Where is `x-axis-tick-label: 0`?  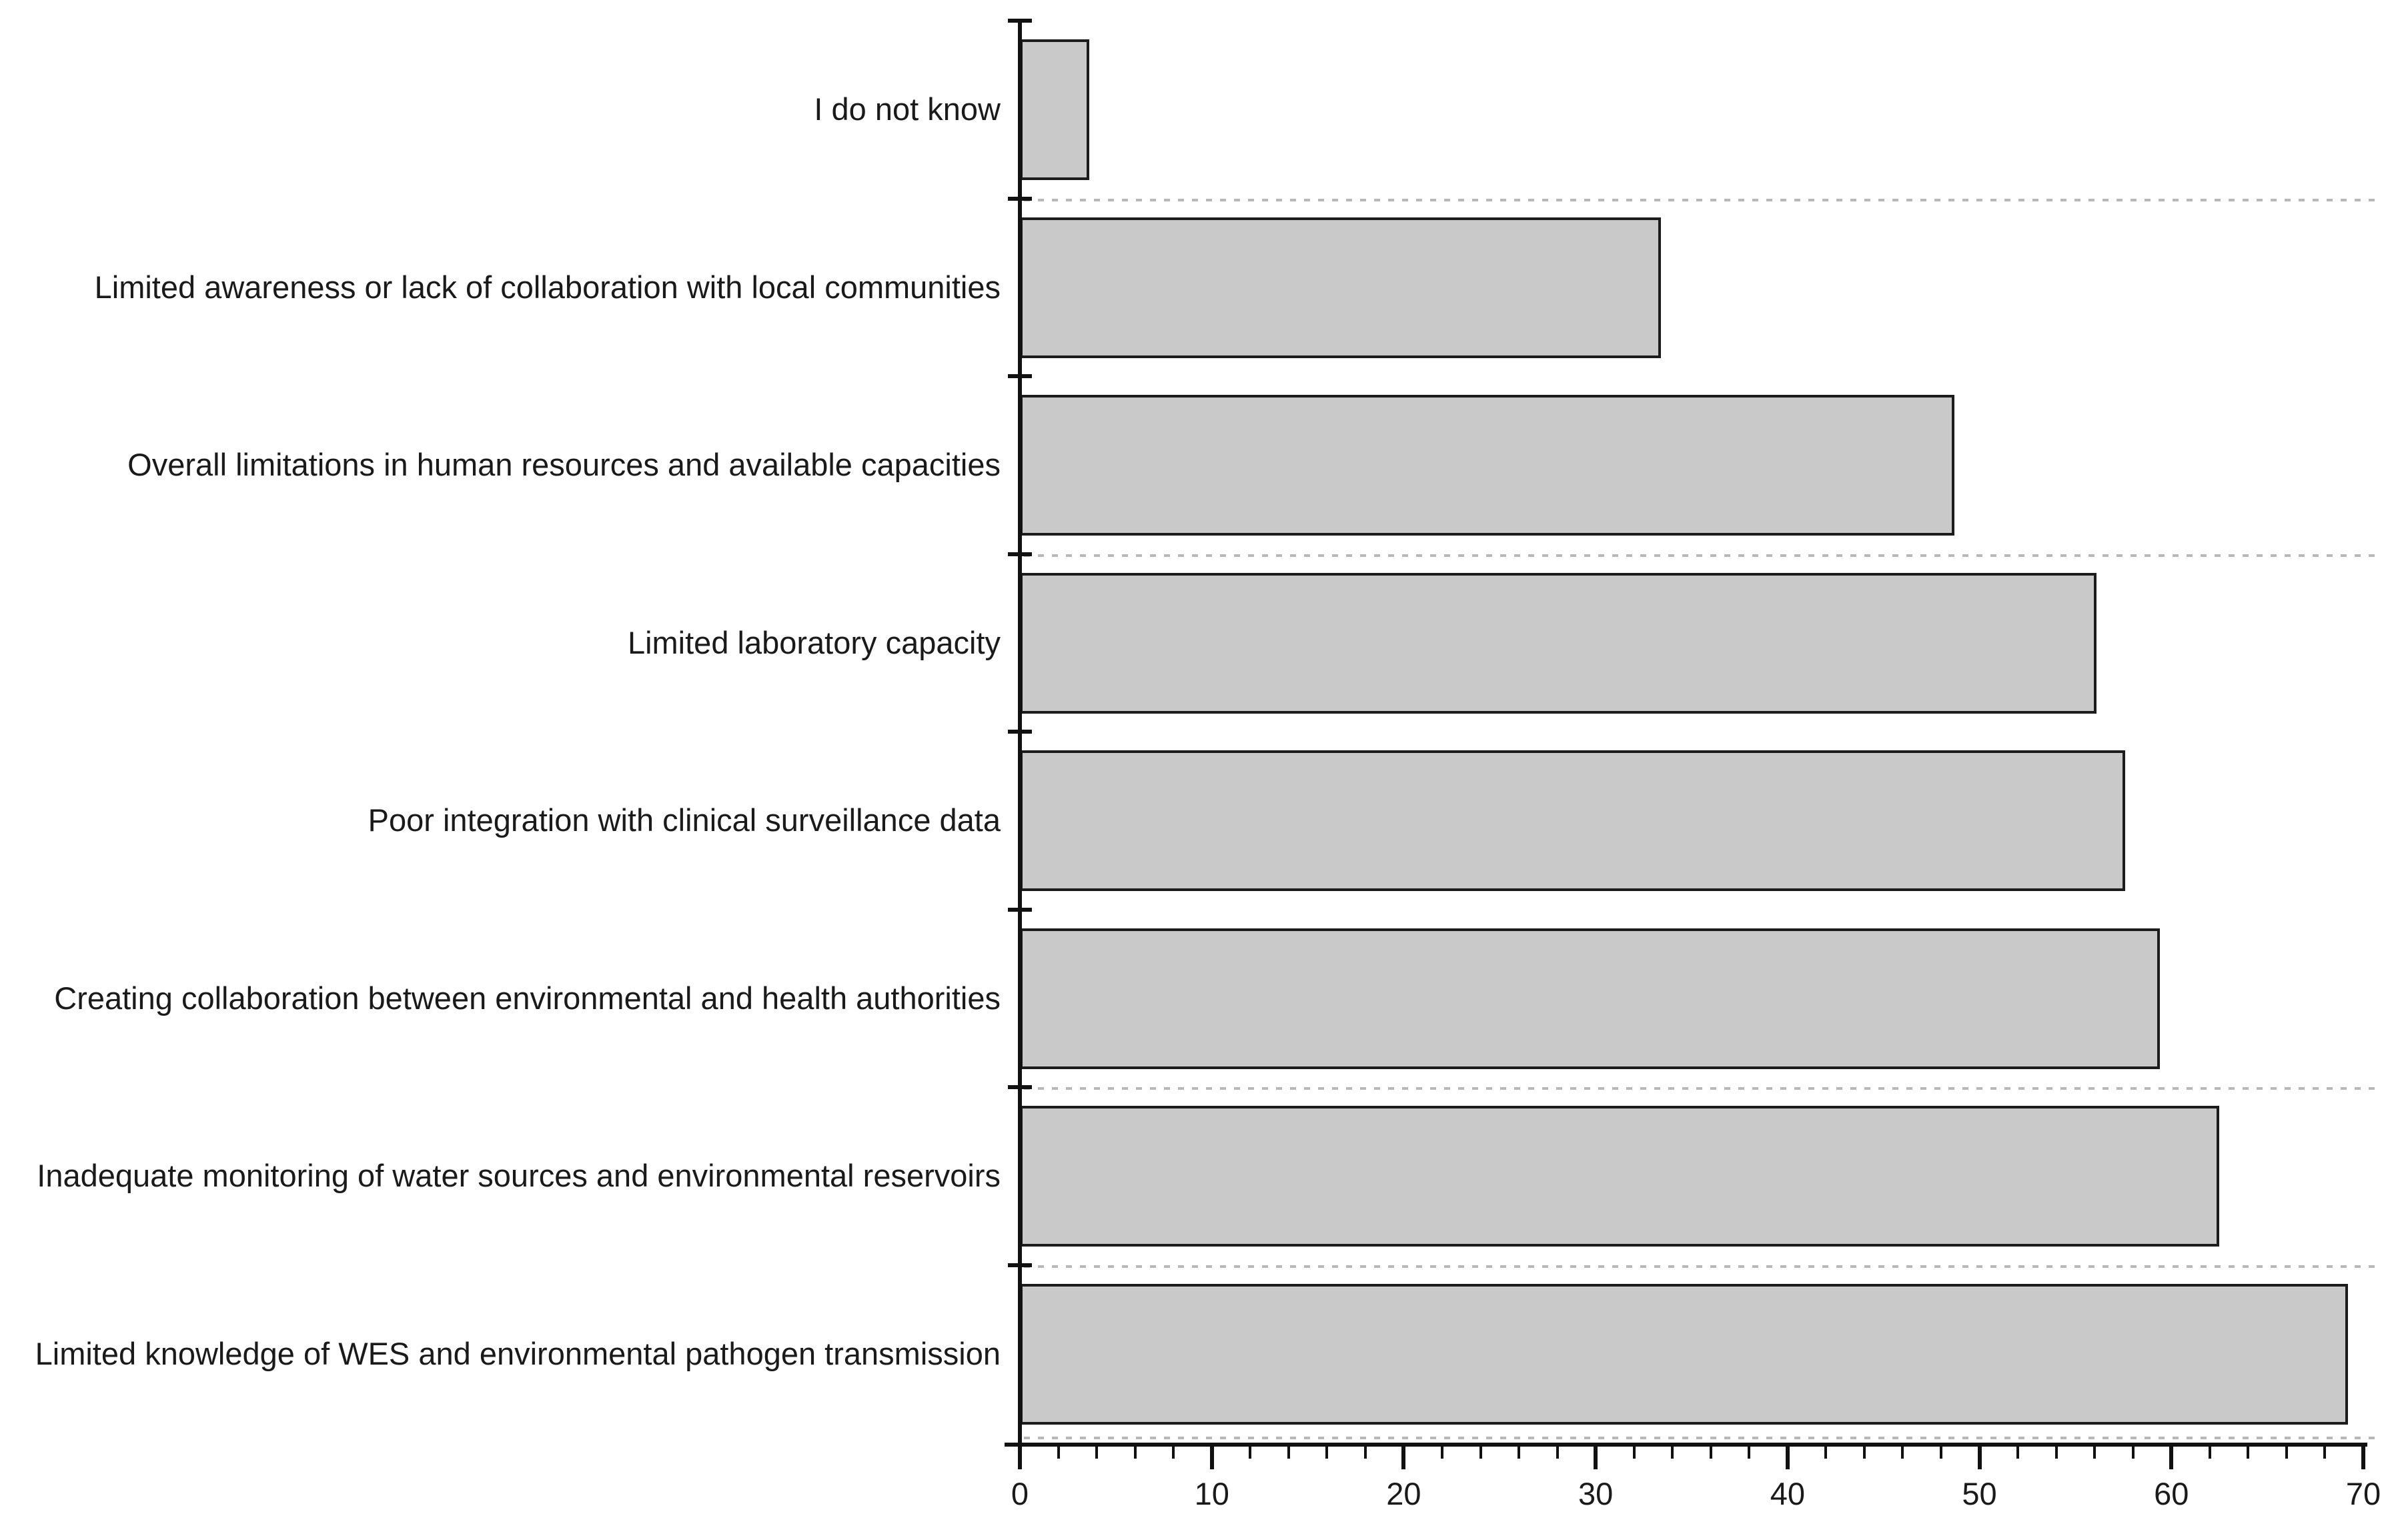
x-axis-tick-label: 0 is located at coordinates (1020, 1494).